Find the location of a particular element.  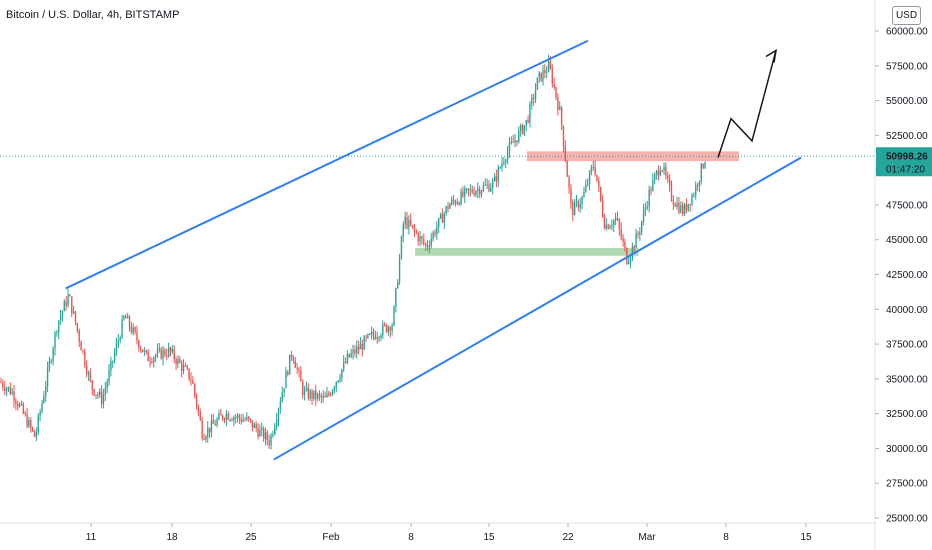

price-tick-label: 37500.00 is located at coordinates (907, 345).